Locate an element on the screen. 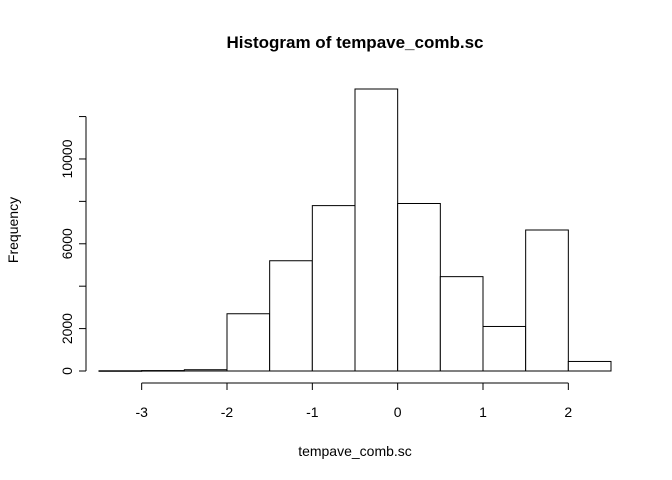  y-tick-label: 2000 is located at coordinates (67, 328).